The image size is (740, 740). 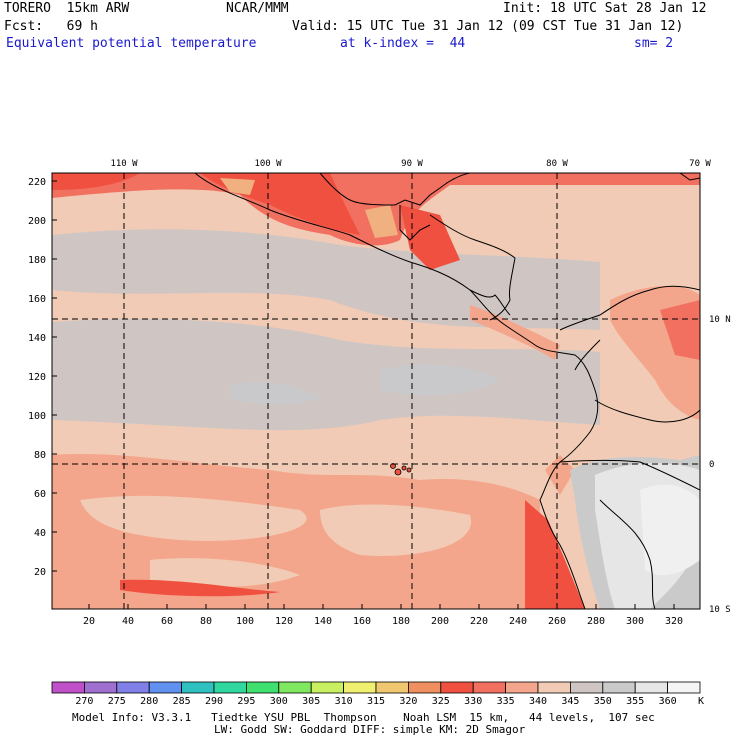 I want to click on lat-label: 10 N, so click(x=720, y=320).